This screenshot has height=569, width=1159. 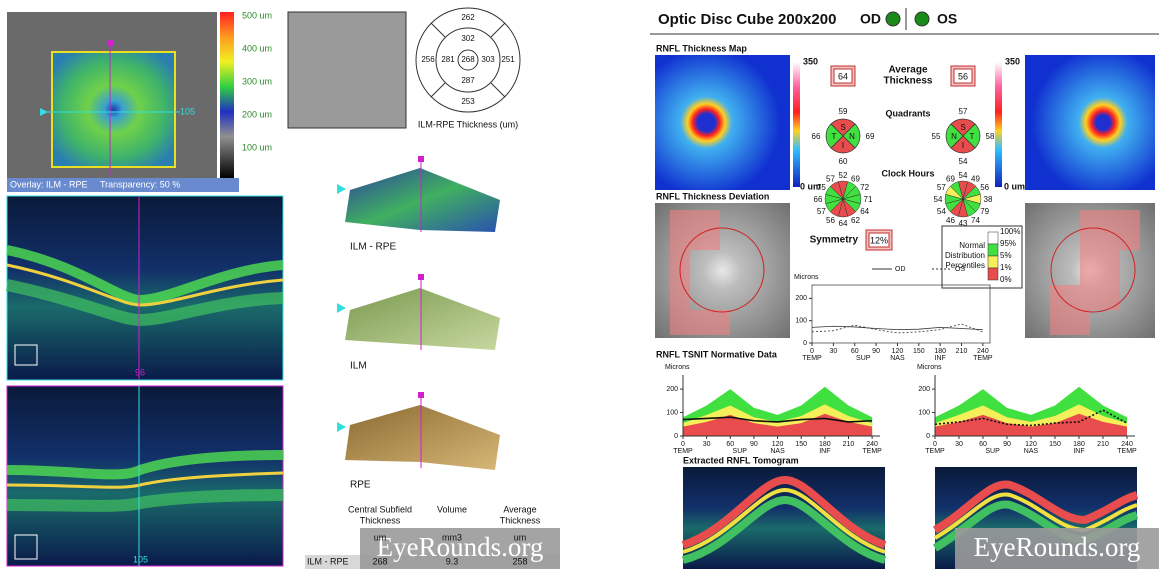 I want to click on scale-label: 300 um, so click(x=257, y=81).